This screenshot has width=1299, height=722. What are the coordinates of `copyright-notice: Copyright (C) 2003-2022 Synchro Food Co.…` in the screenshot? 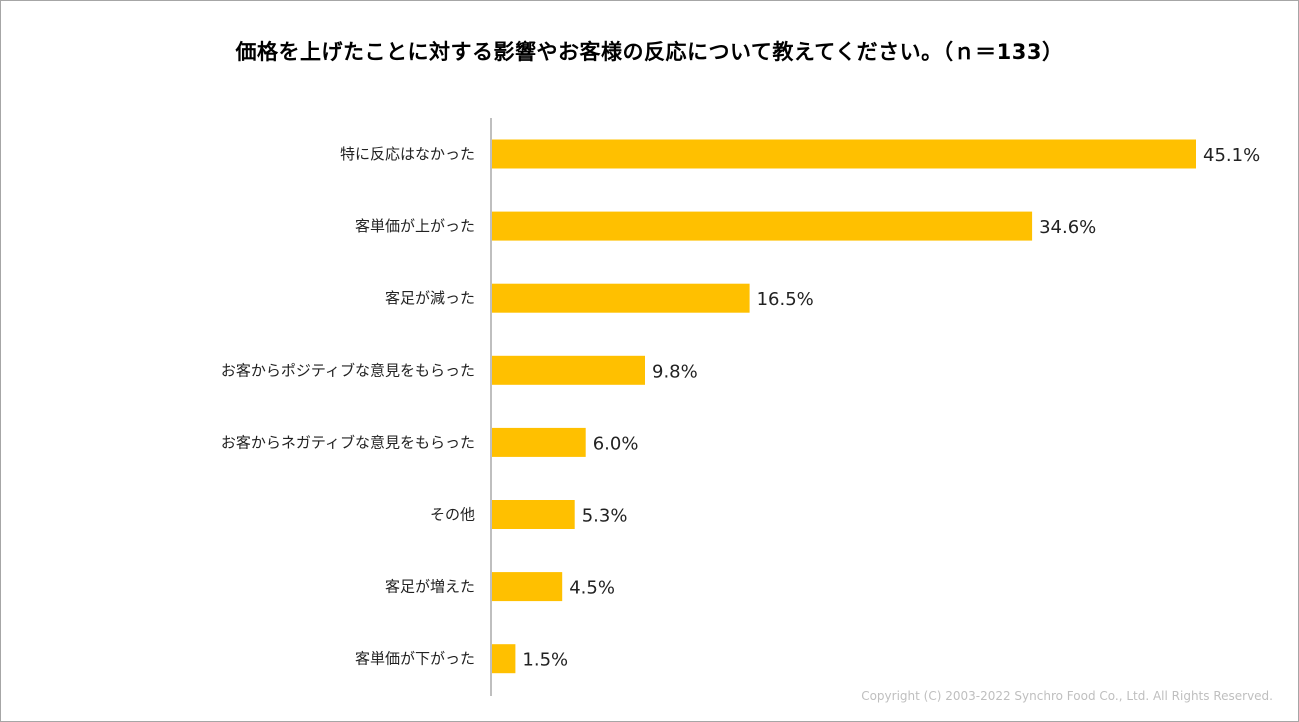 It's located at (1067, 696).